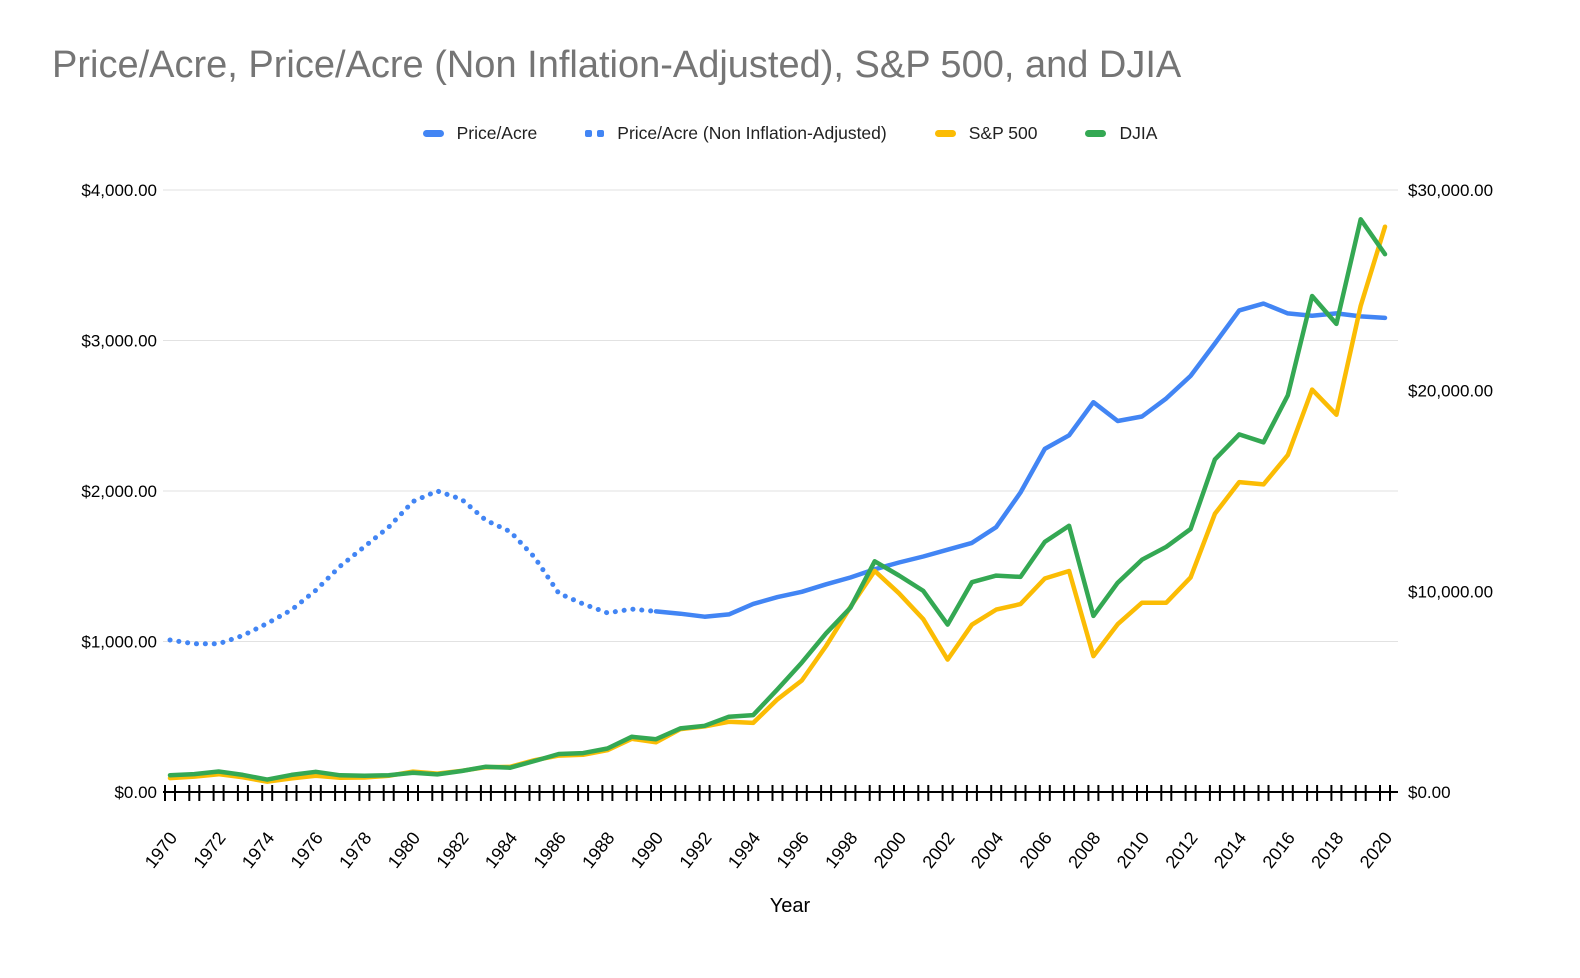 The image size is (1580, 978). I want to click on legend-item-price-acre-non-inflation-adjusted: Price/Acre (Non Inflation-Adjusted), so click(736, 133).